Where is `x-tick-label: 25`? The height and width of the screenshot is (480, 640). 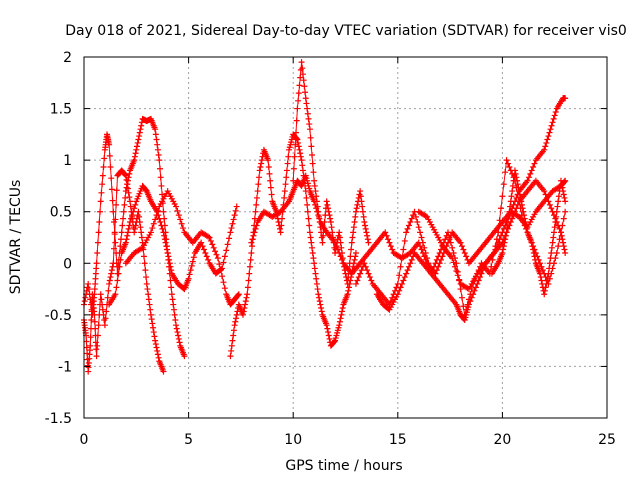 x-tick-label: 25 is located at coordinates (607, 440).